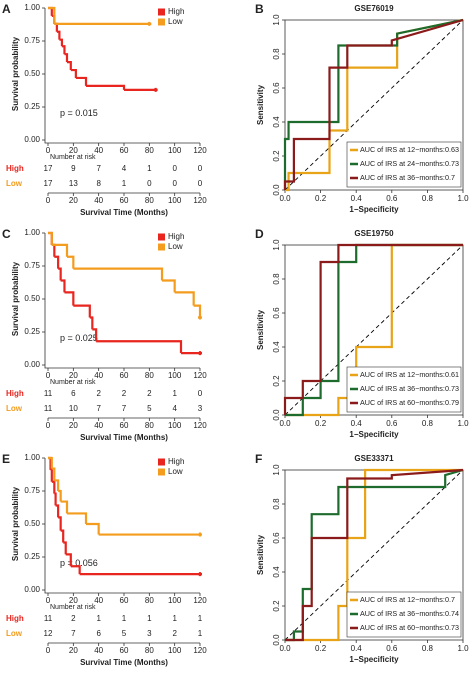 The width and height of the screenshot is (474, 675). What do you see at coordinates (276, 538) in the screenshot?
I see `y-tick-label: 0.6` at bounding box center [276, 538].